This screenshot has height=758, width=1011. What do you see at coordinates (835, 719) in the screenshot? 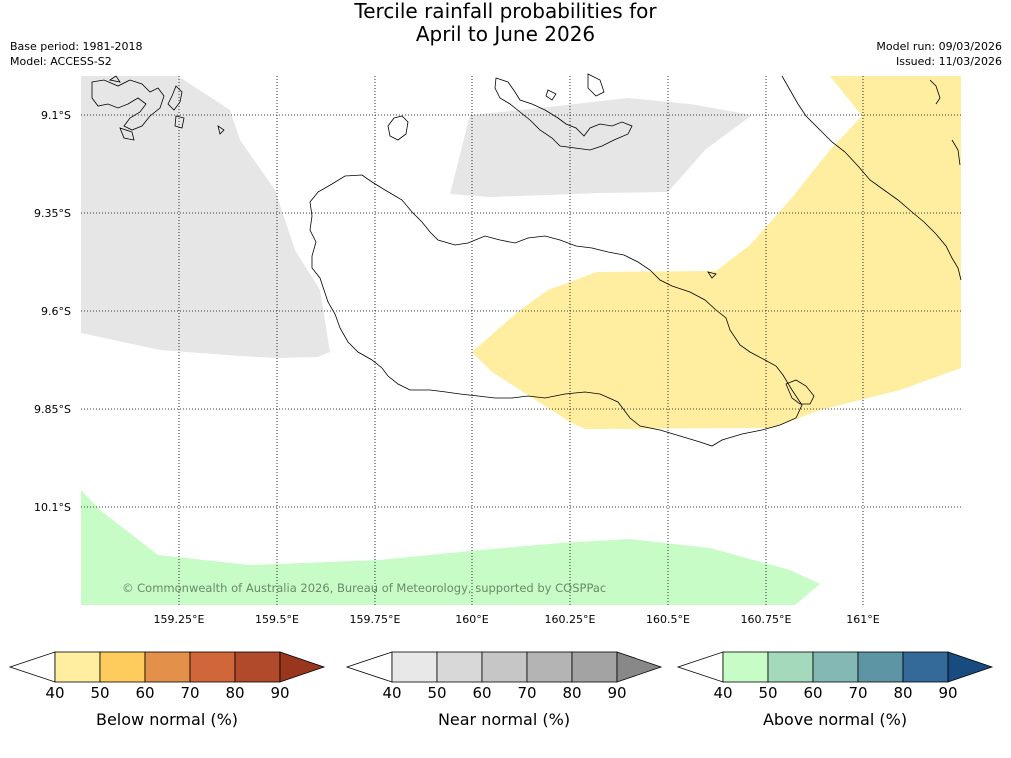
I see `colorbar-label-above: Above normal (%)` at bounding box center [835, 719].